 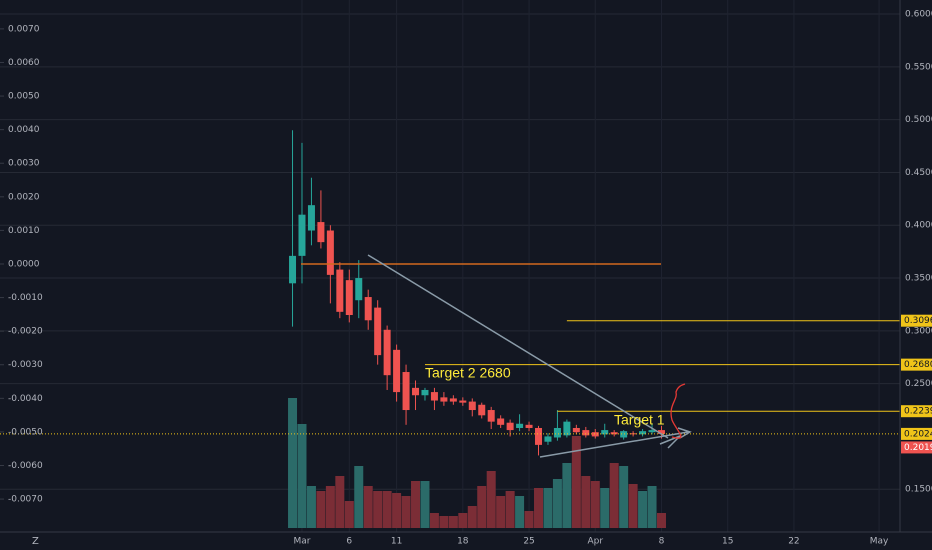 I want to click on x-tick-label: Mar, so click(x=301, y=542).